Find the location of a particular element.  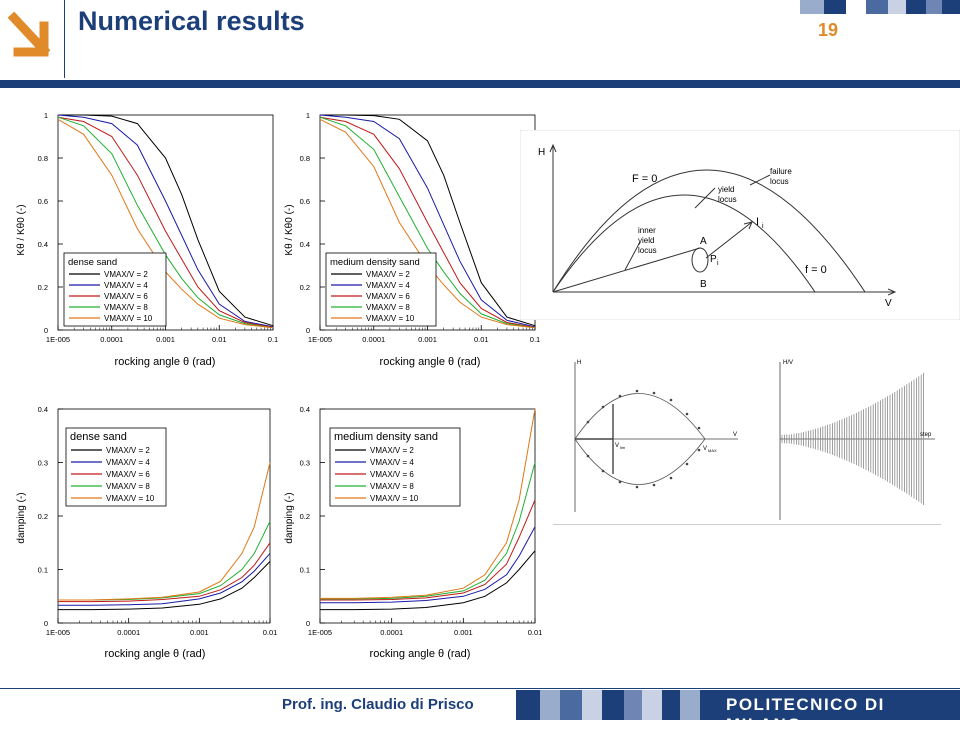

label-i: I is located at coordinates (757, 222).